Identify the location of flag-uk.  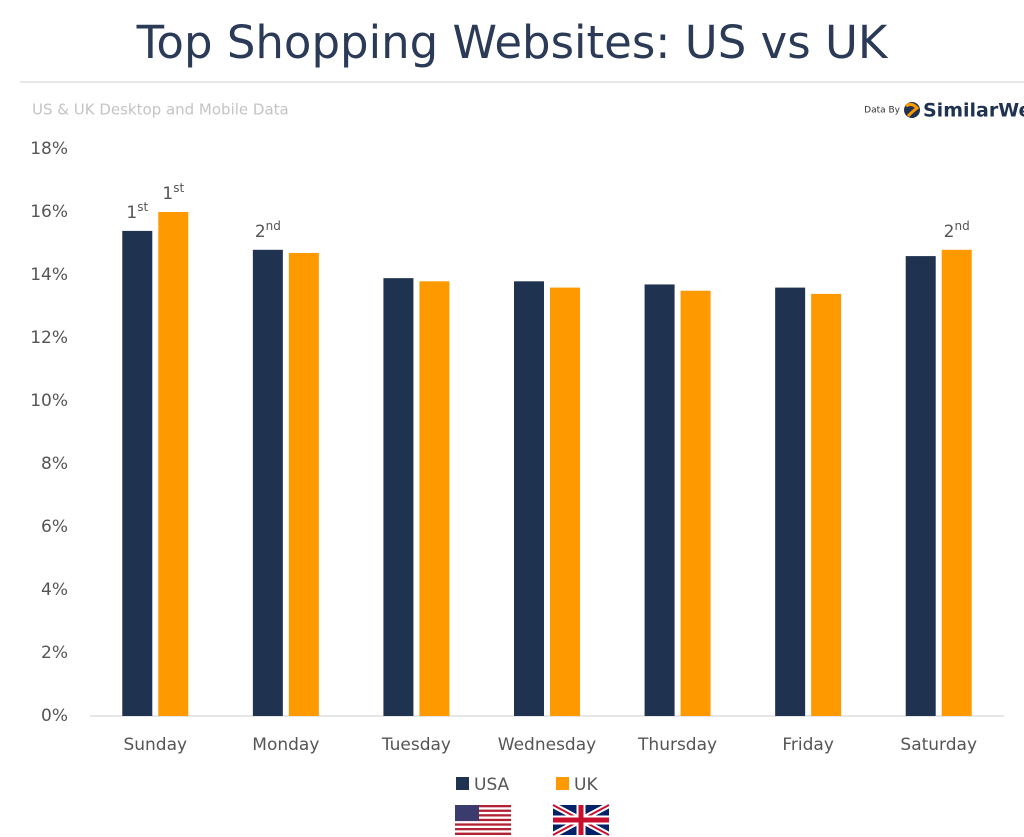
(581, 819).